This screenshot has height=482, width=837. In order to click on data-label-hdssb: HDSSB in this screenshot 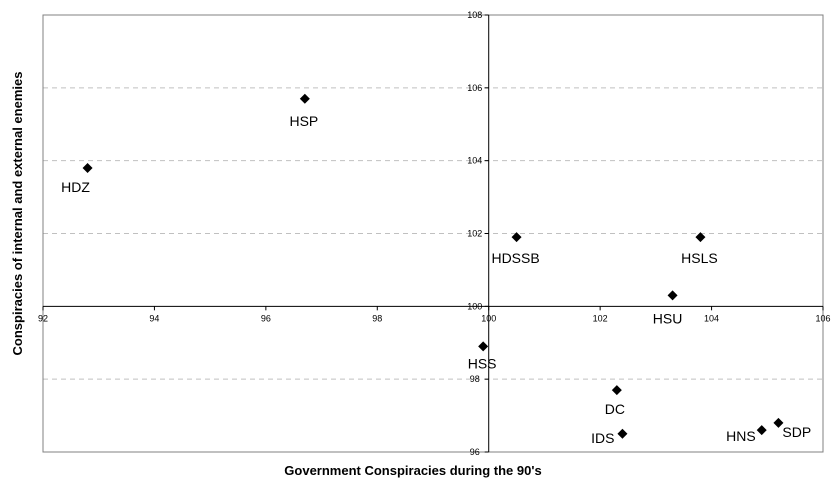, I will do `click(515, 258)`.